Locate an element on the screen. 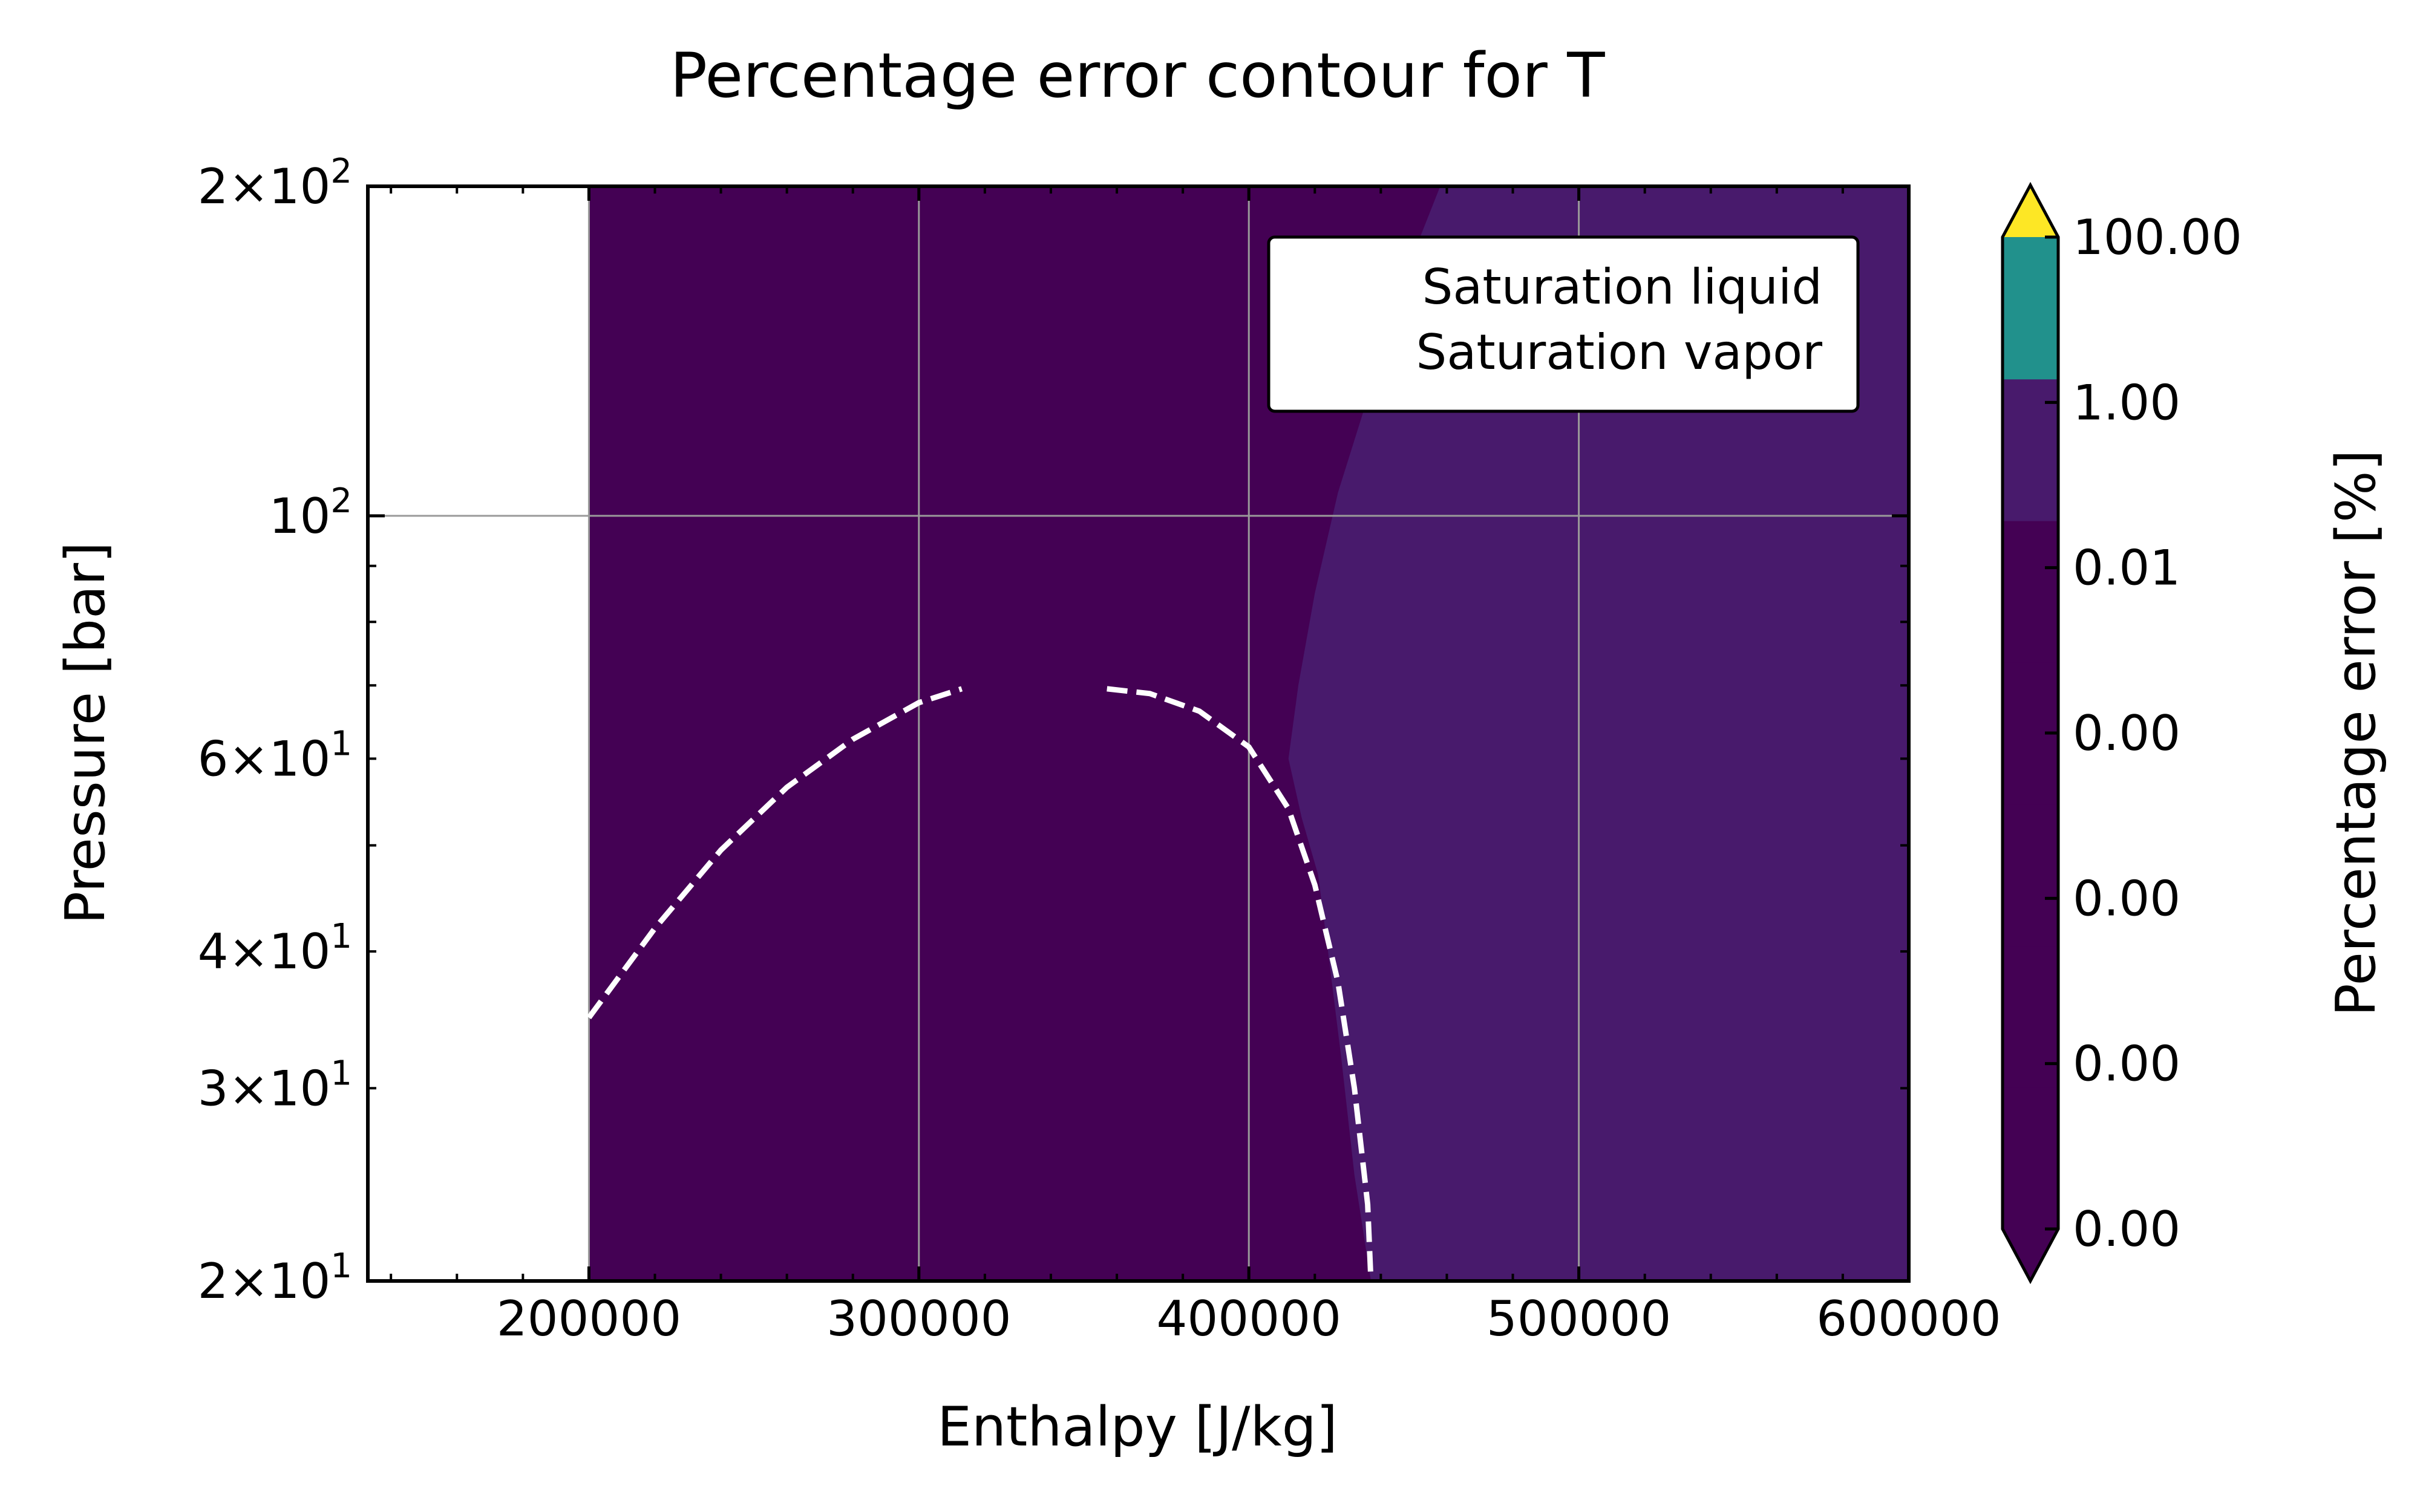  colorbar-extend-max is located at coordinates (2030, 211).